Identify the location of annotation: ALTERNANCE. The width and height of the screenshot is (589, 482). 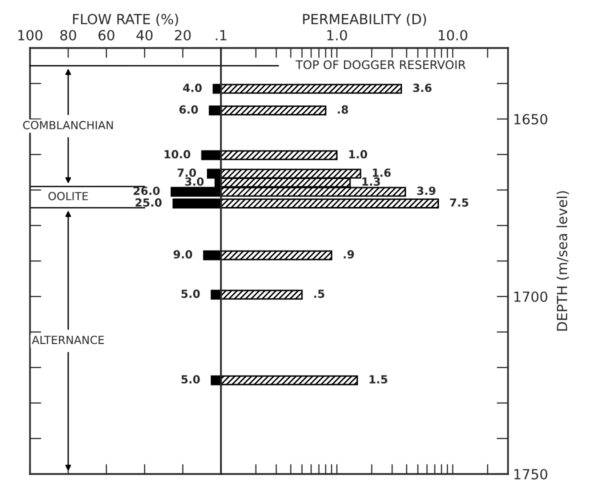
(68, 340).